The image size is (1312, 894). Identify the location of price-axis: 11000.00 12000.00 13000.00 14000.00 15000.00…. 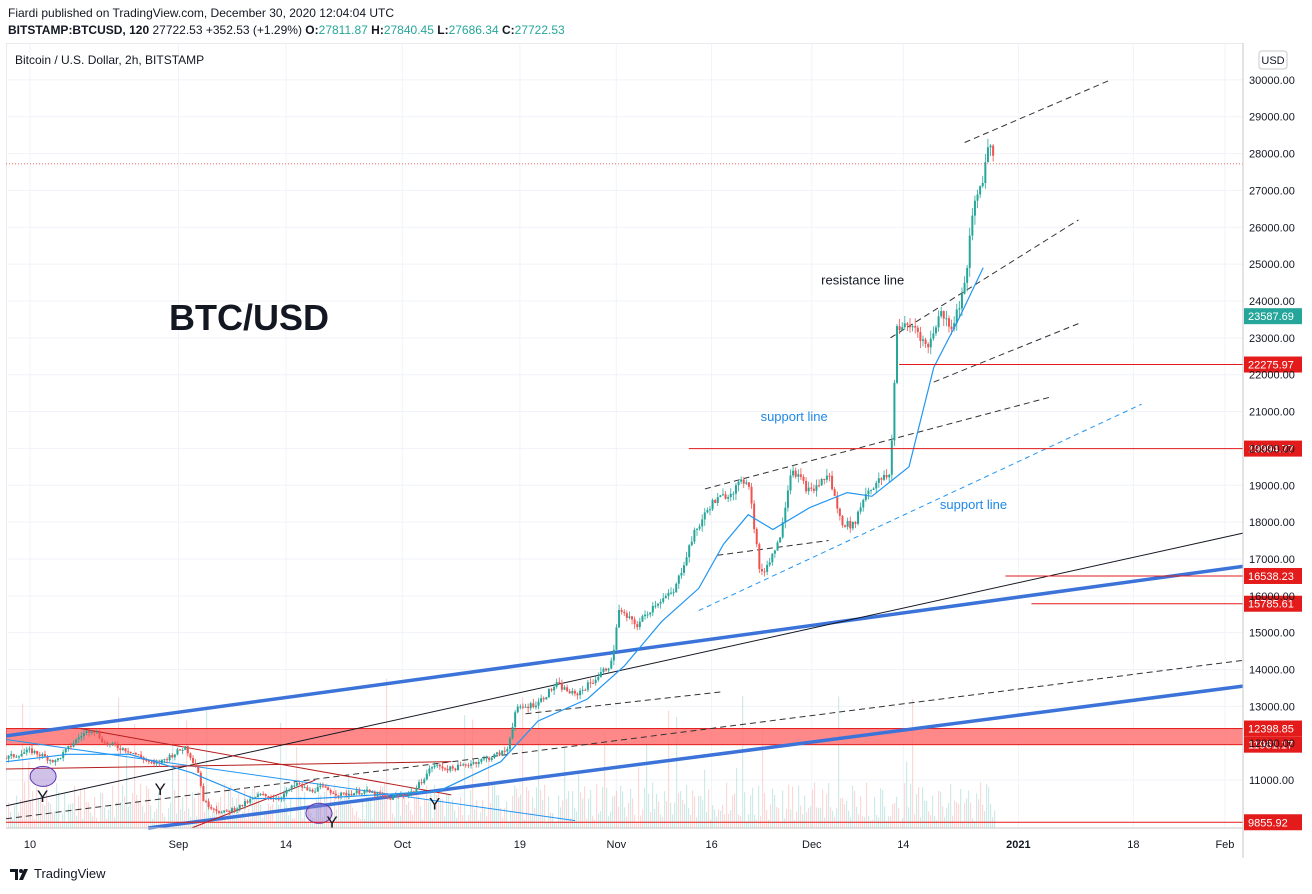
(1268, 450).